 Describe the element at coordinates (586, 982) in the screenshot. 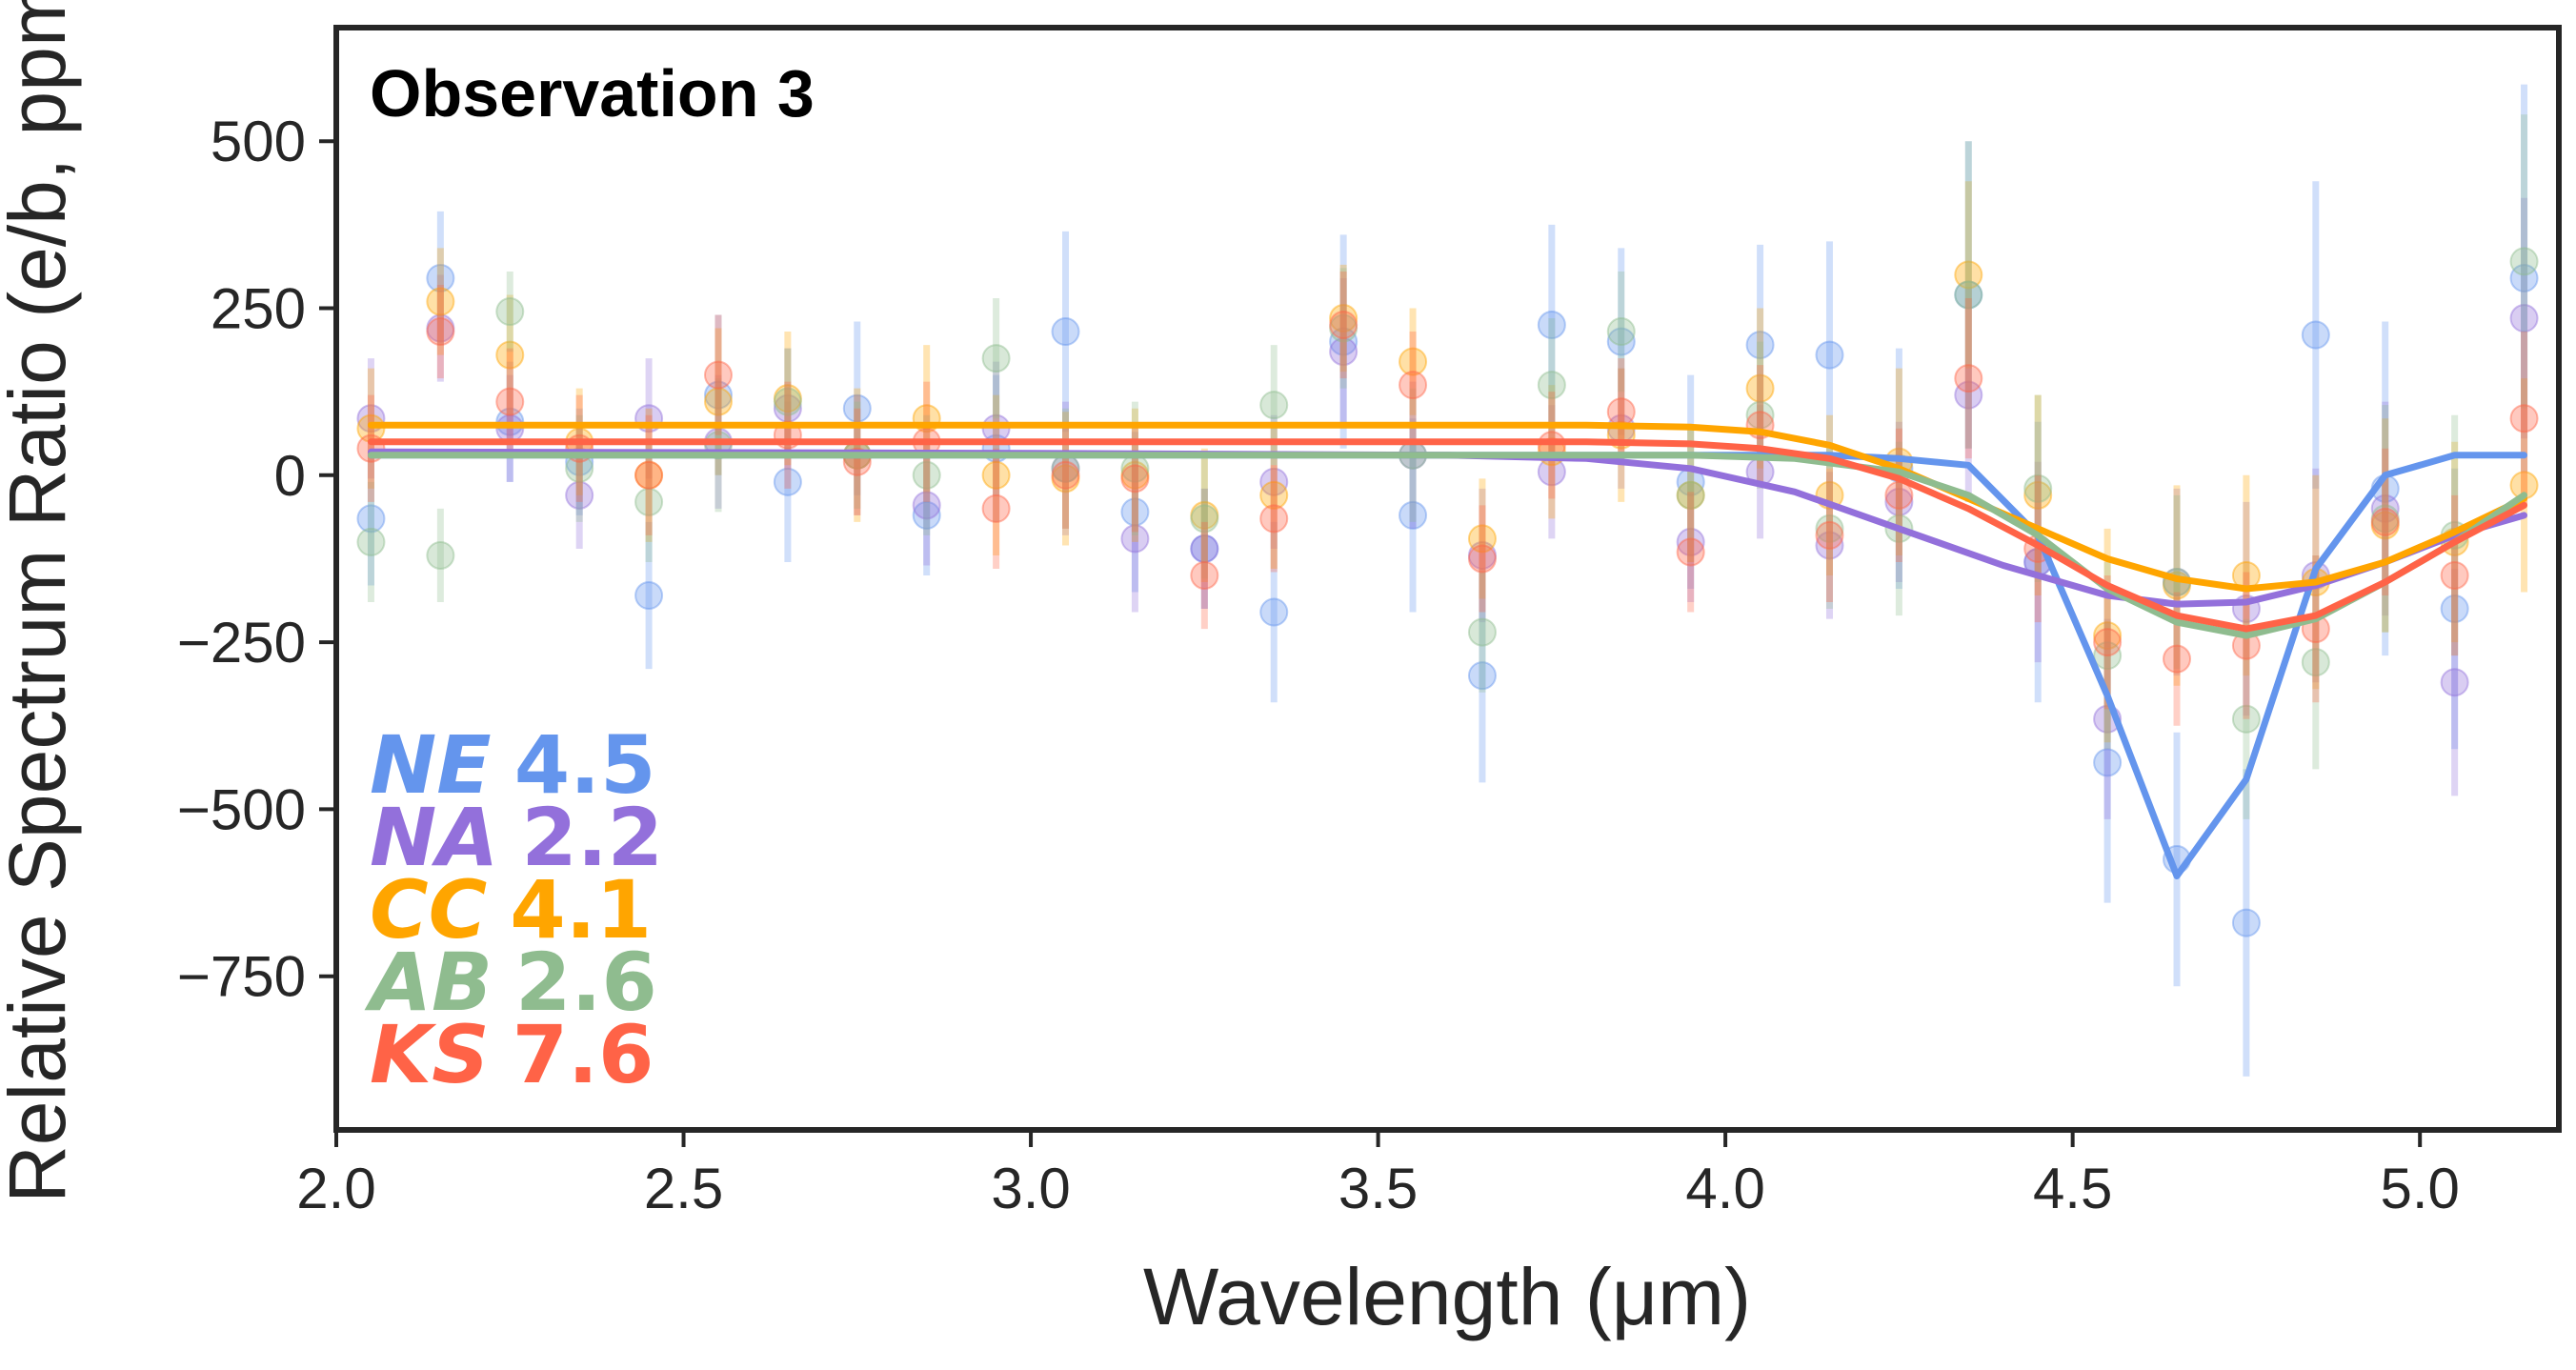

I see `legend-score-ab: 2.6` at that location.